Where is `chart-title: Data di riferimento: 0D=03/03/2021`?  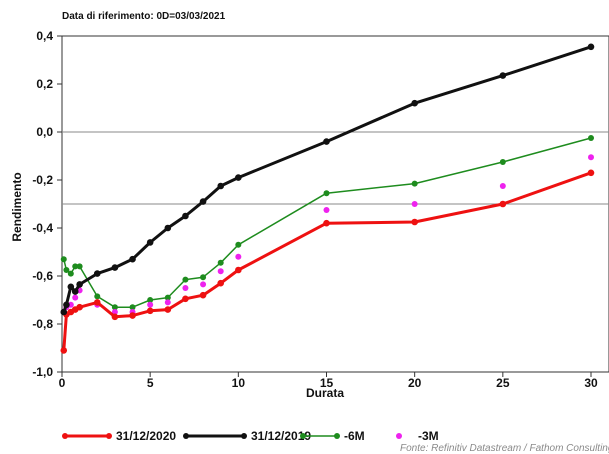 chart-title: Data di riferimento: 0D=03/03/2021 is located at coordinates (144, 16).